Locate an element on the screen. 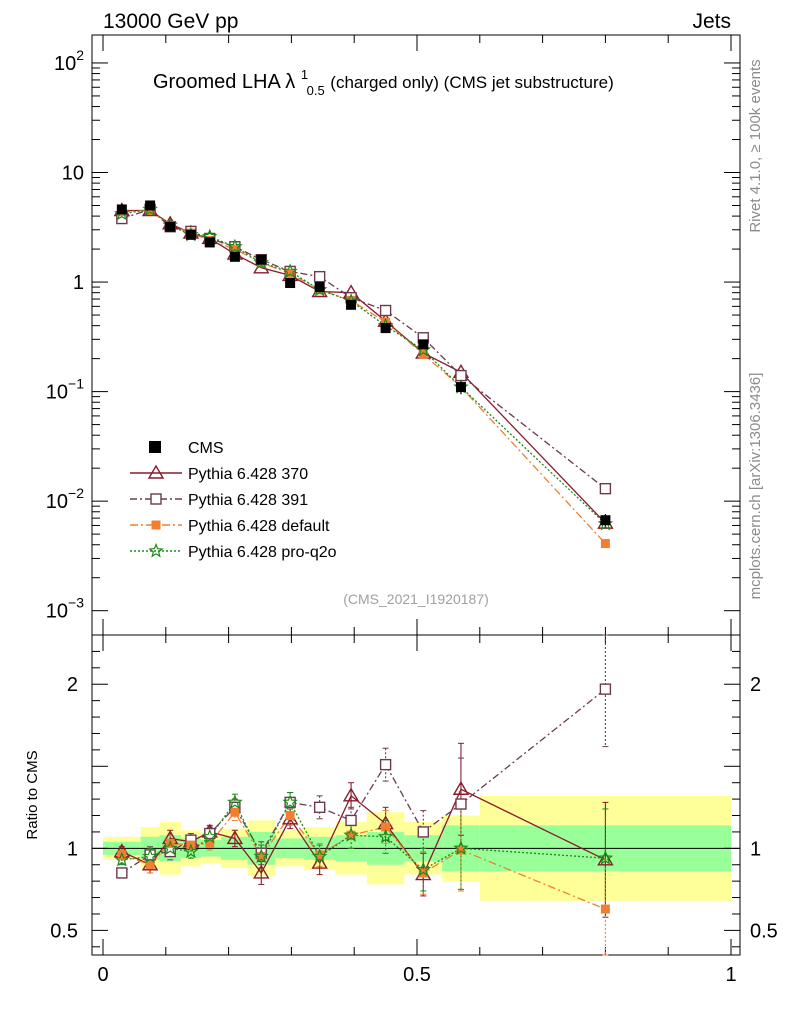 The image size is (786, 1024). ratio-y-tick-label: 2 is located at coordinates (72, 685).